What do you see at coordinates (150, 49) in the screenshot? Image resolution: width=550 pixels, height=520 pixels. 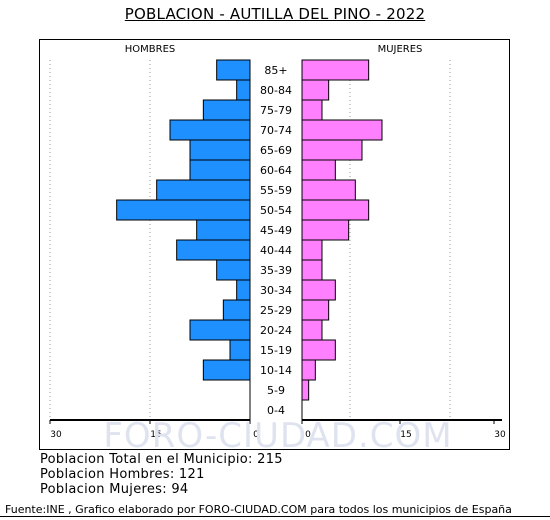 I see `hombres-label: HOMBRES` at bounding box center [150, 49].